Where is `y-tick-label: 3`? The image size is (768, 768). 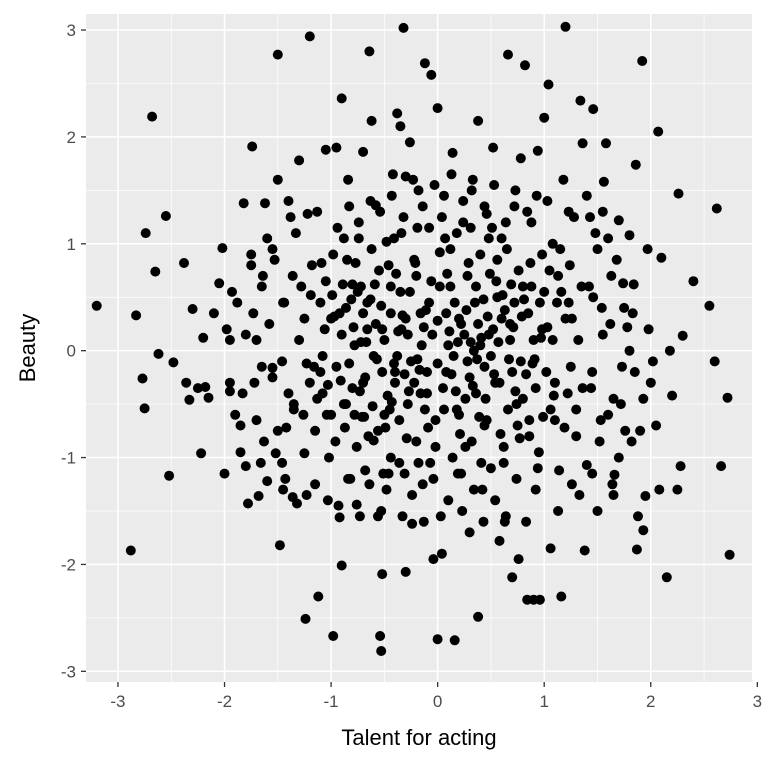 y-tick-label: 3 is located at coordinates (71, 30).